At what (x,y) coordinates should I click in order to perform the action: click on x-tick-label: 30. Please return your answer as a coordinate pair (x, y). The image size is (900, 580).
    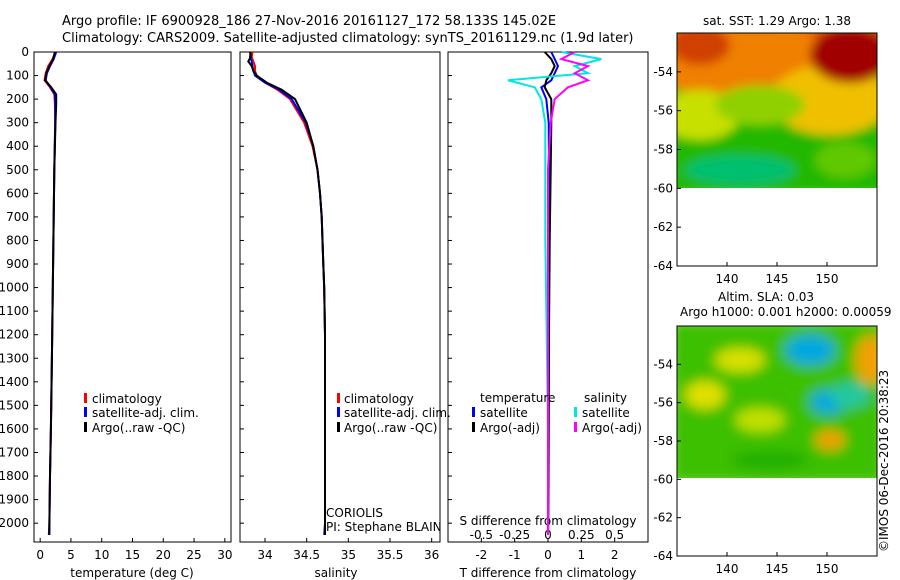
    Looking at the image, I should click on (224, 555).